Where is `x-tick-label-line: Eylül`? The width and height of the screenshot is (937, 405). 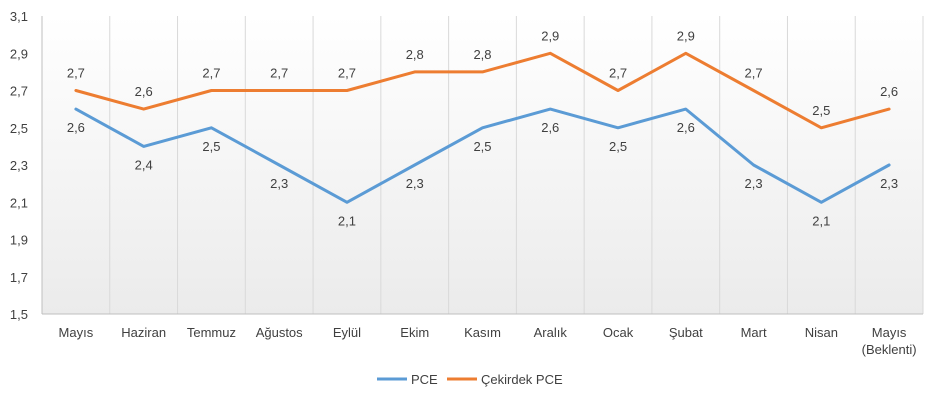 x-tick-label-line: Eylül is located at coordinates (347, 332).